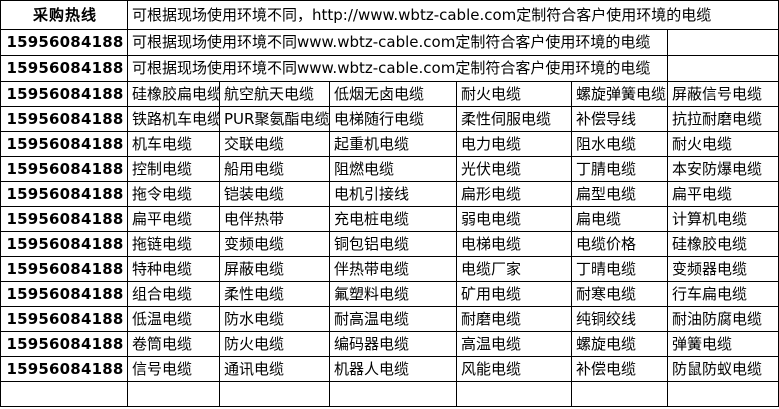 Image resolution: width=779 pixels, height=409 pixels. I want to click on product-cell: 防火电缆, so click(274, 344).